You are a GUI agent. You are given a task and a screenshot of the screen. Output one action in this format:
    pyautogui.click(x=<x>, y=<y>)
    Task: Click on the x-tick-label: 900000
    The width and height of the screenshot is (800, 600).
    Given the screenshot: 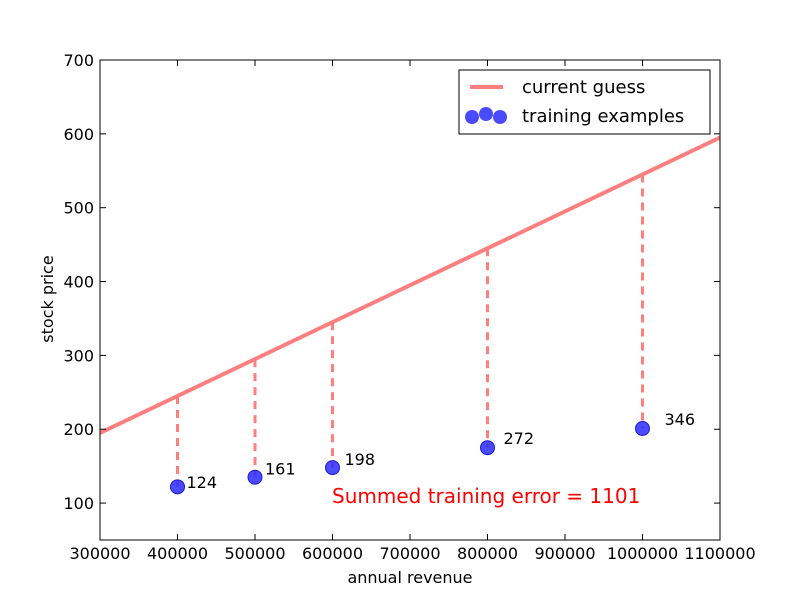 What is the action you would take?
    pyautogui.click(x=564, y=553)
    